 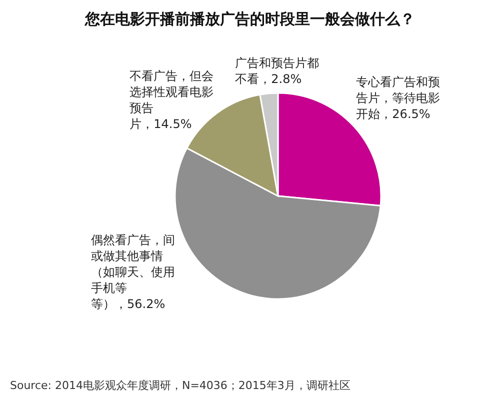 I want to click on data-label: ，26.5%, so click(x=405, y=113).